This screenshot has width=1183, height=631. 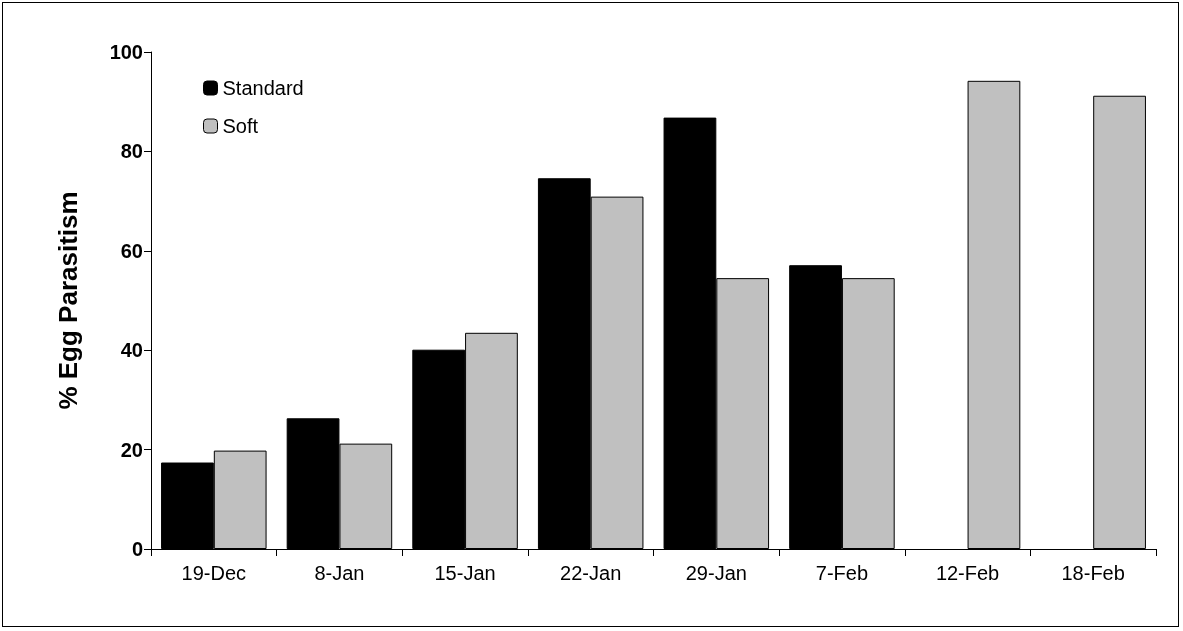 What do you see at coordinates (68, 300) in the screenshot?
I see `y-axis-title: % Egg Parasitism` at bounding box center [68, 300].